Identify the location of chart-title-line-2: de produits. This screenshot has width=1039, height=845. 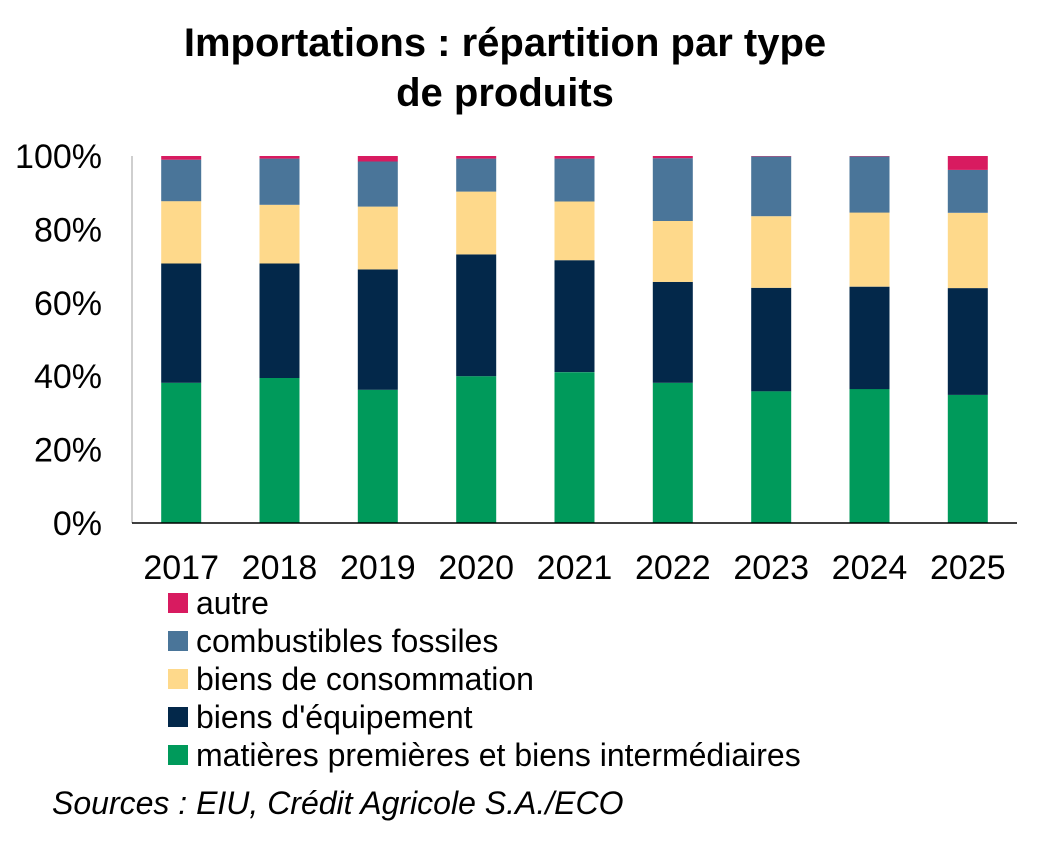
(505, 93).